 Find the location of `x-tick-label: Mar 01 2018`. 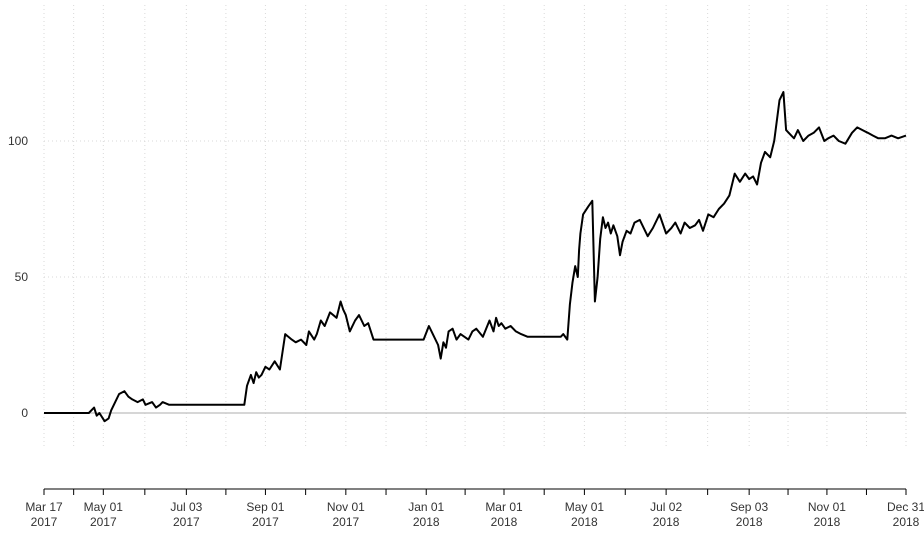

x-tick-label: Mar 01 2018 is located at coordinates (504, 514).